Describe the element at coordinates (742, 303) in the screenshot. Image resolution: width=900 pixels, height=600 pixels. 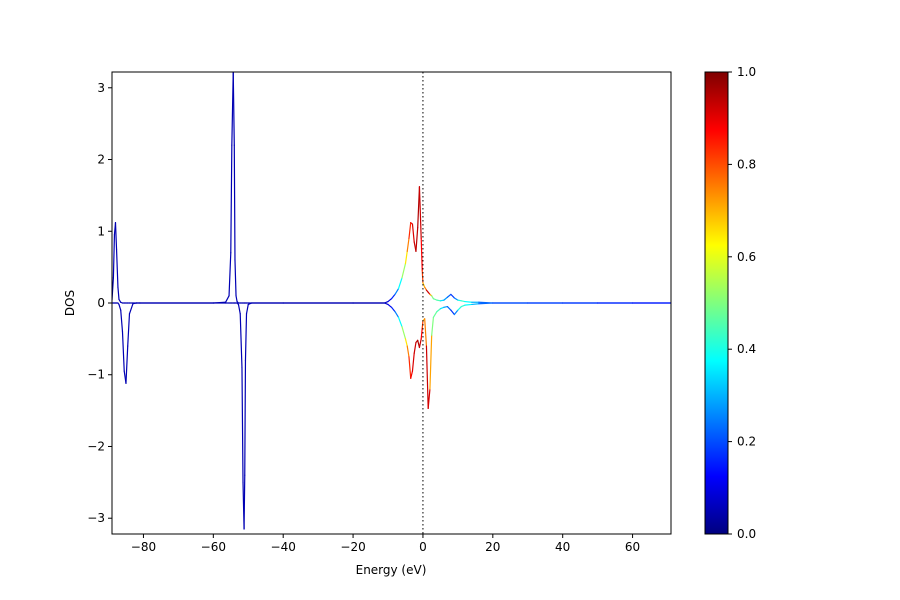
I see `colorbar-ticks: 0.0 0.2 0.4 0.6 0.8 1.0` at that location.